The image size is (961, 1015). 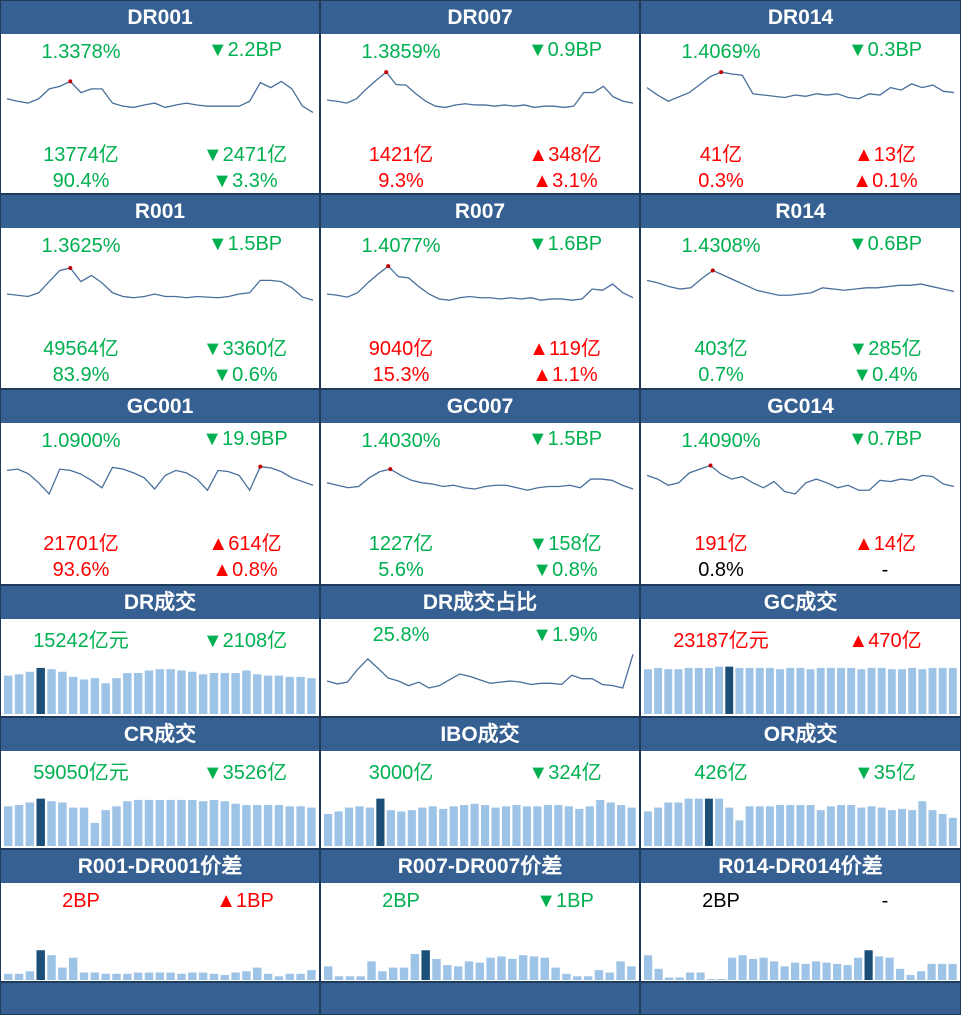 I want to click on dr014-peak-marker, so click(x=721, y=72).